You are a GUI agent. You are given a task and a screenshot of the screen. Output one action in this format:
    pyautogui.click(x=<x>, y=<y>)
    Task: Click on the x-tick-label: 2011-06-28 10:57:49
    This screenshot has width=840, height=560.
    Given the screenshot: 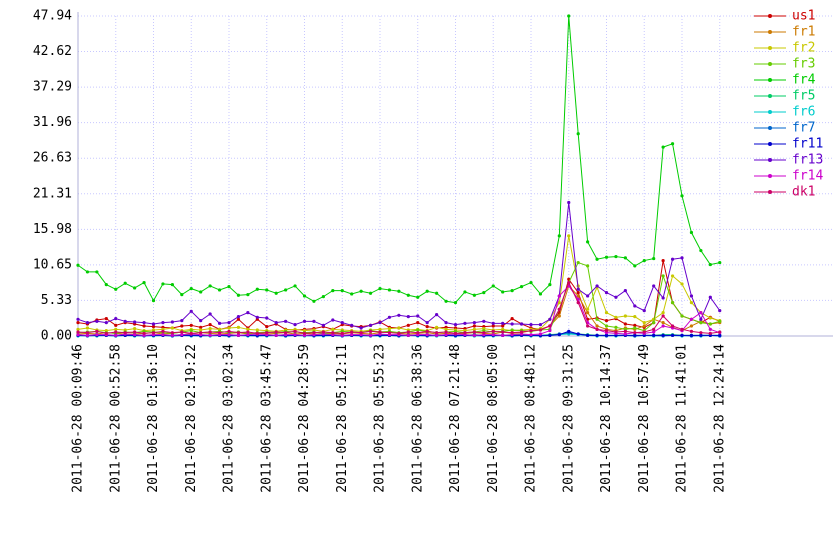 What is the action you would take?
    pyautogui.click(x=644, y=418)
    